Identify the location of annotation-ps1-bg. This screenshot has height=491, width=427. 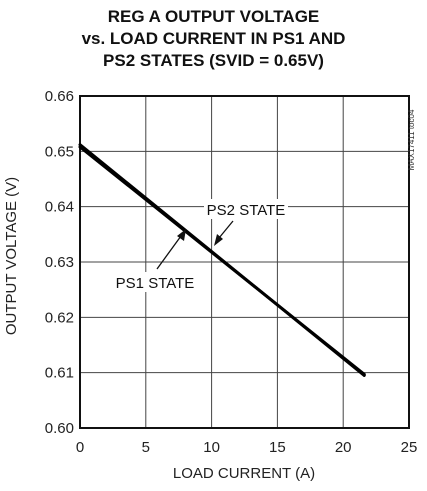
(155, 282).